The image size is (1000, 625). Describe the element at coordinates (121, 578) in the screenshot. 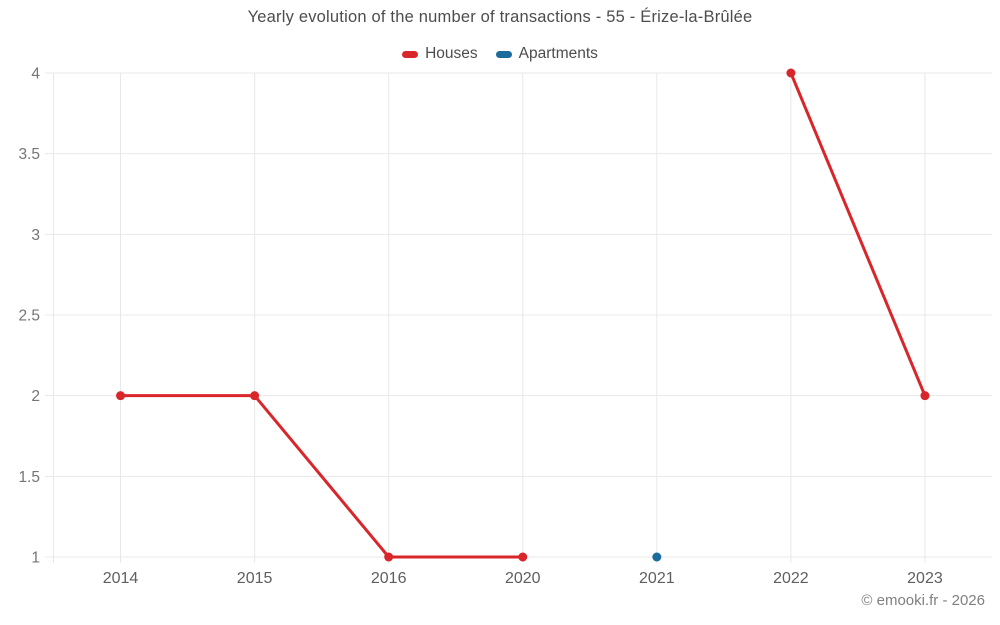

I see `x-axis-tick-label: 2014` at that location.